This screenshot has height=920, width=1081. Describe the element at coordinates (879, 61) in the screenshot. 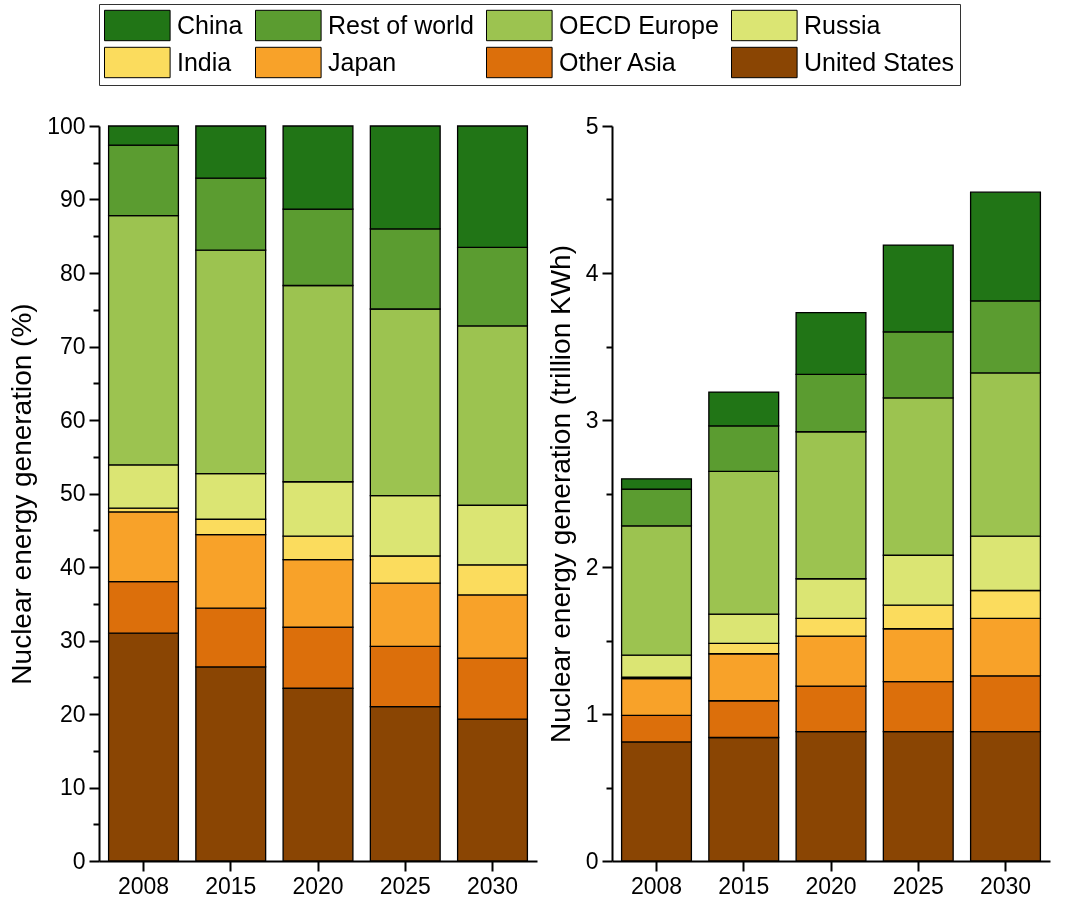

I see `legend-label: United States` at that location.